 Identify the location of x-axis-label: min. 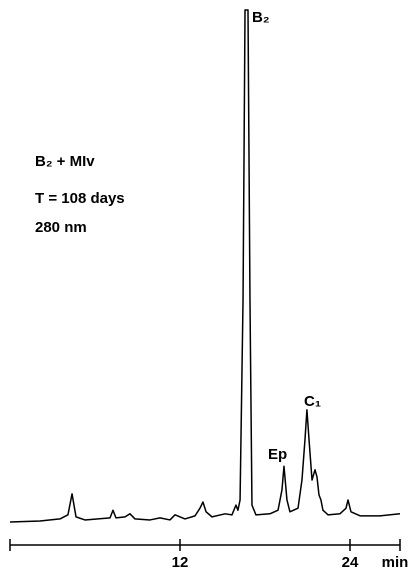
(395, 562).